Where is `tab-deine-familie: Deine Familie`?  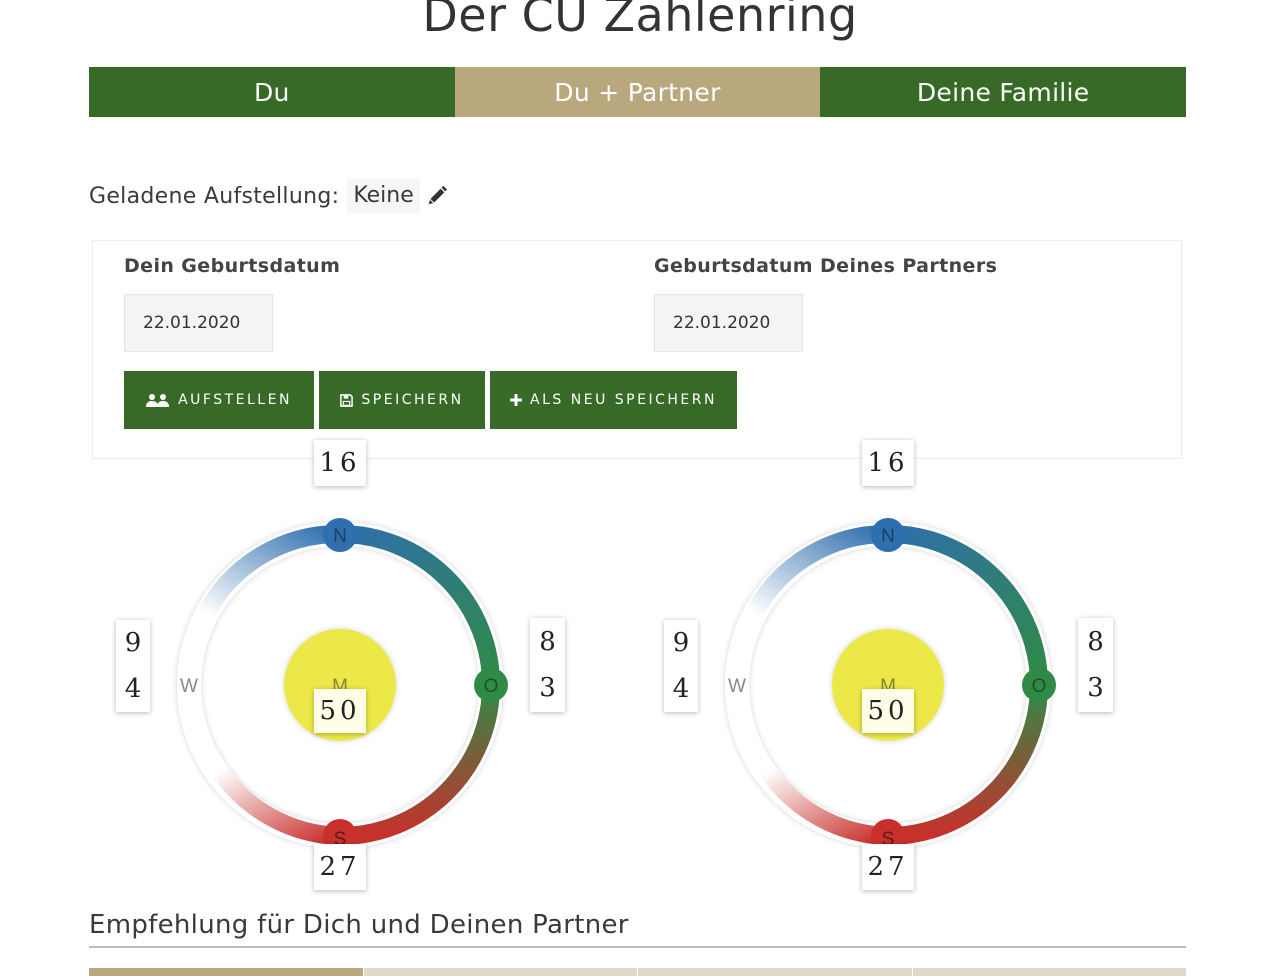 tab-deine-familie: Deine Familie is located at coordinates (1003, 92).